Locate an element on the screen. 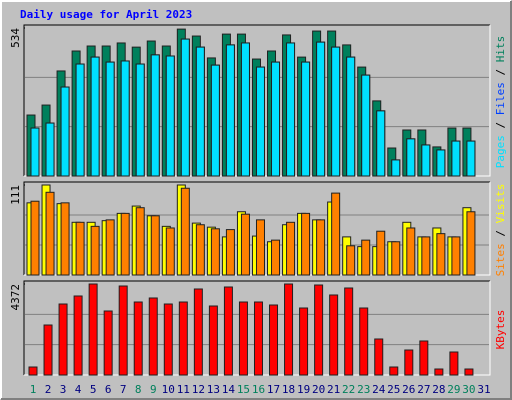  legend: Sites / Visits is located at coordinates (500, 230).